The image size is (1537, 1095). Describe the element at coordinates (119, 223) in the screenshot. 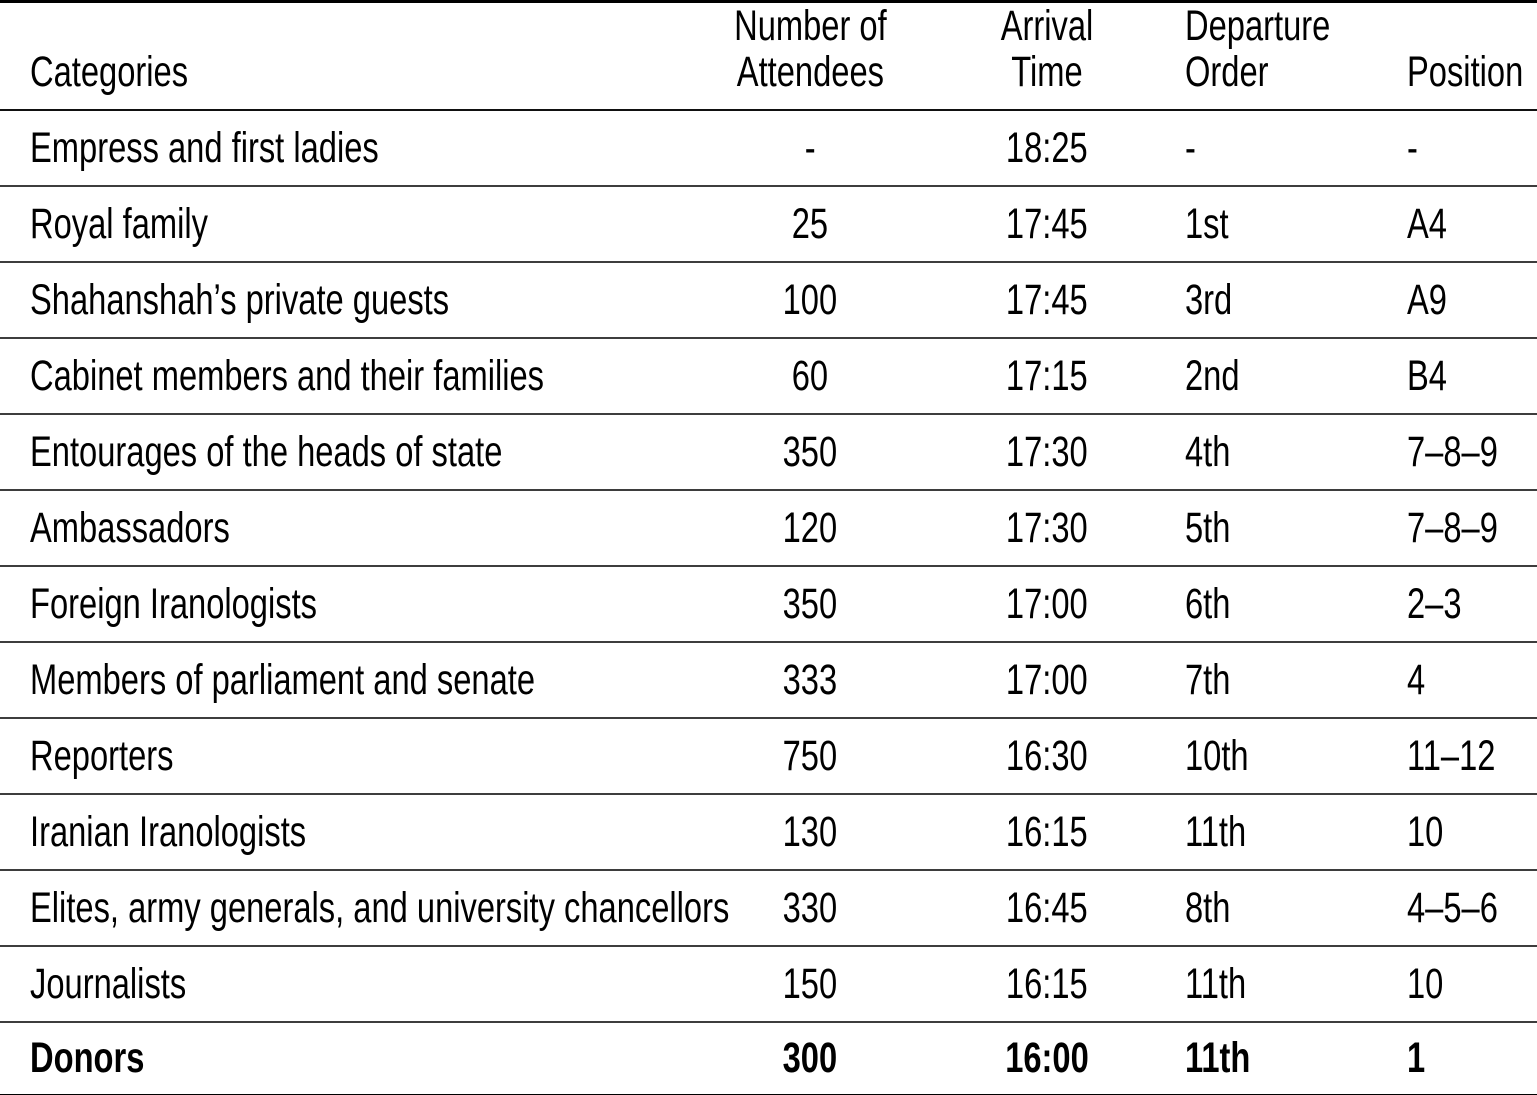

I see `category-value: Royal family` at that location.